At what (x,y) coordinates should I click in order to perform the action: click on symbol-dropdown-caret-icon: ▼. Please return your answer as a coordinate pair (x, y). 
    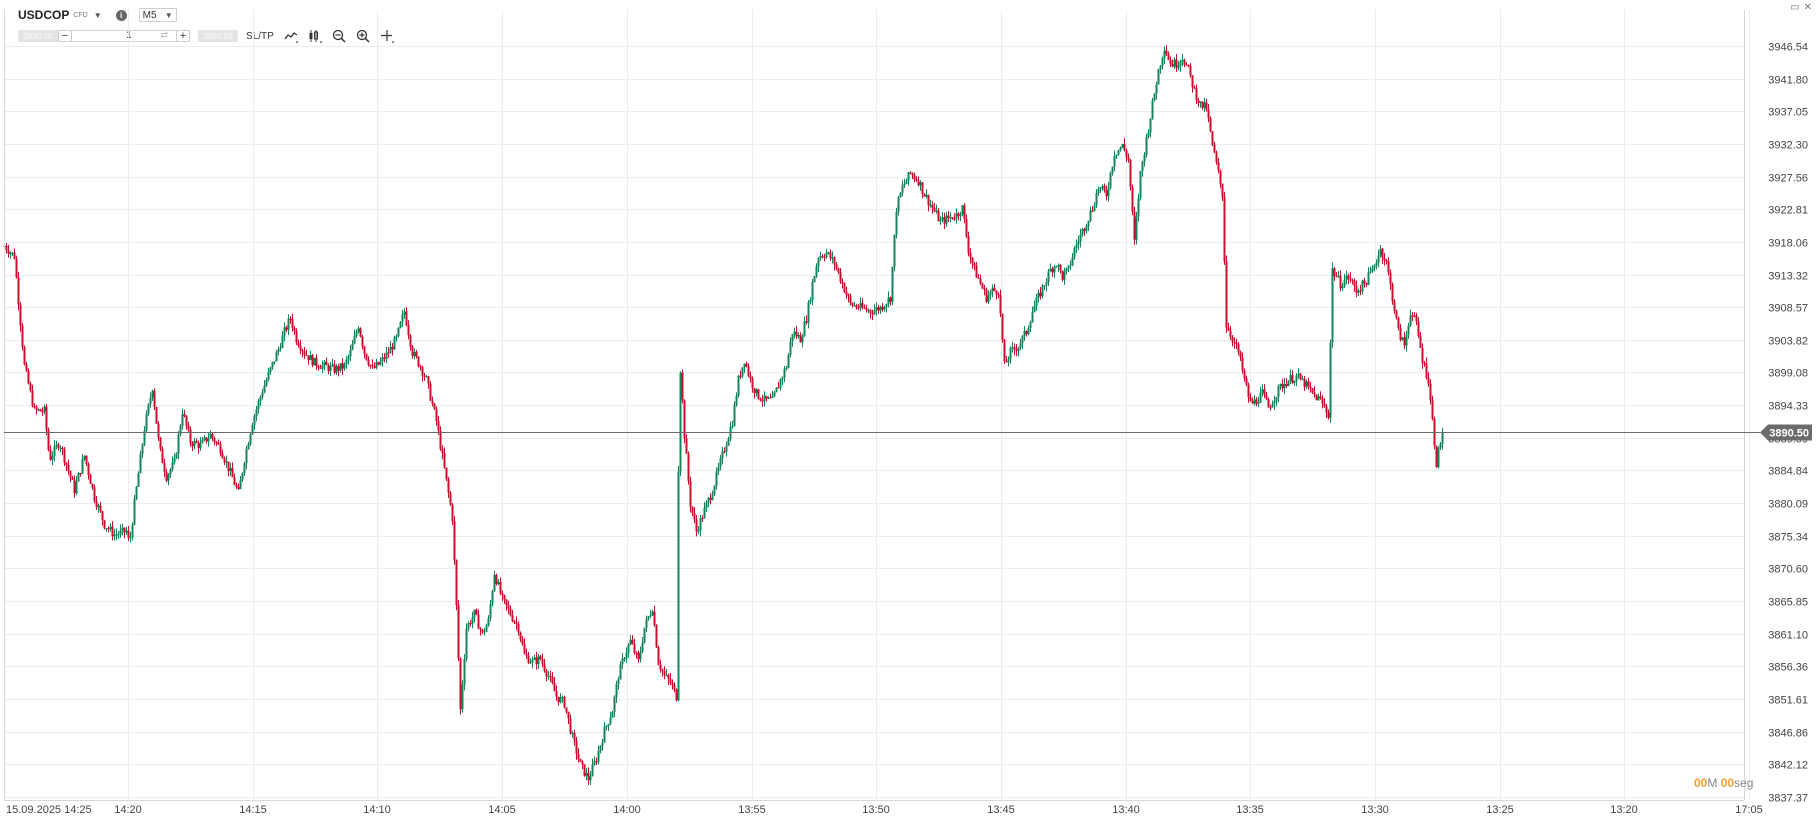
    Looking at the image, I should click on (97, 15).